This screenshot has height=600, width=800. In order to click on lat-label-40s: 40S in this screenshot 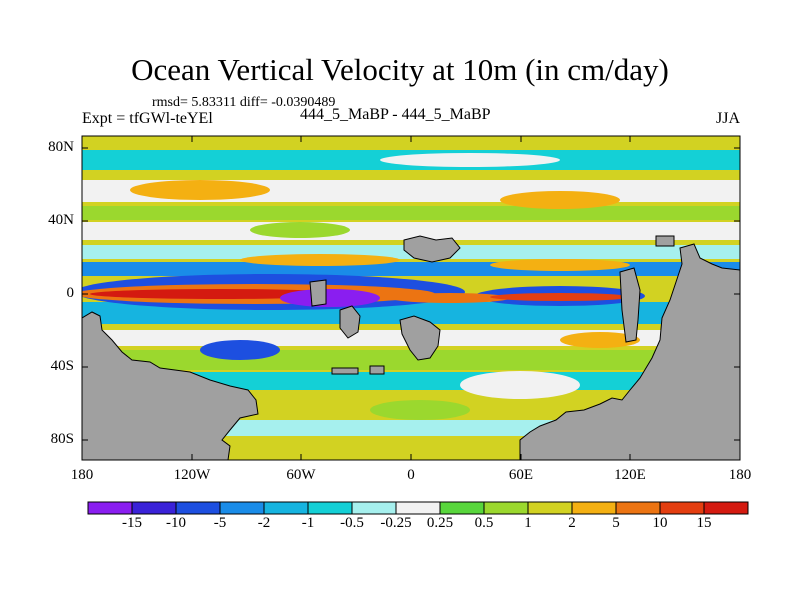, I will do `click(62, 366)`.